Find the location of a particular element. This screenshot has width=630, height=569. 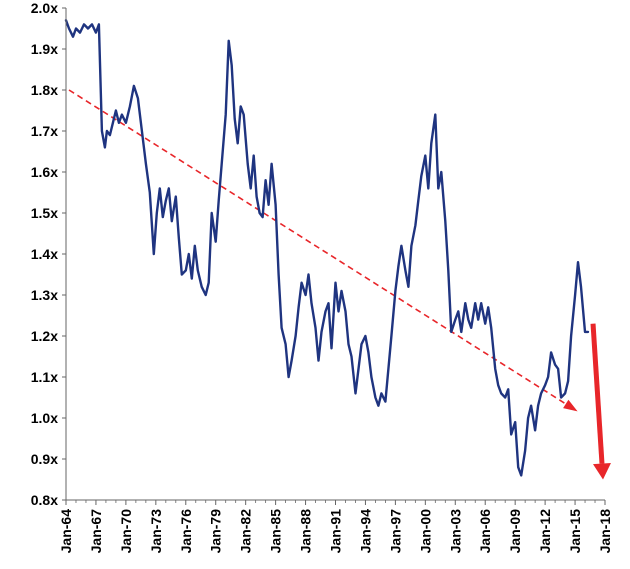

arrow-head is located at coordinates (602, 471).